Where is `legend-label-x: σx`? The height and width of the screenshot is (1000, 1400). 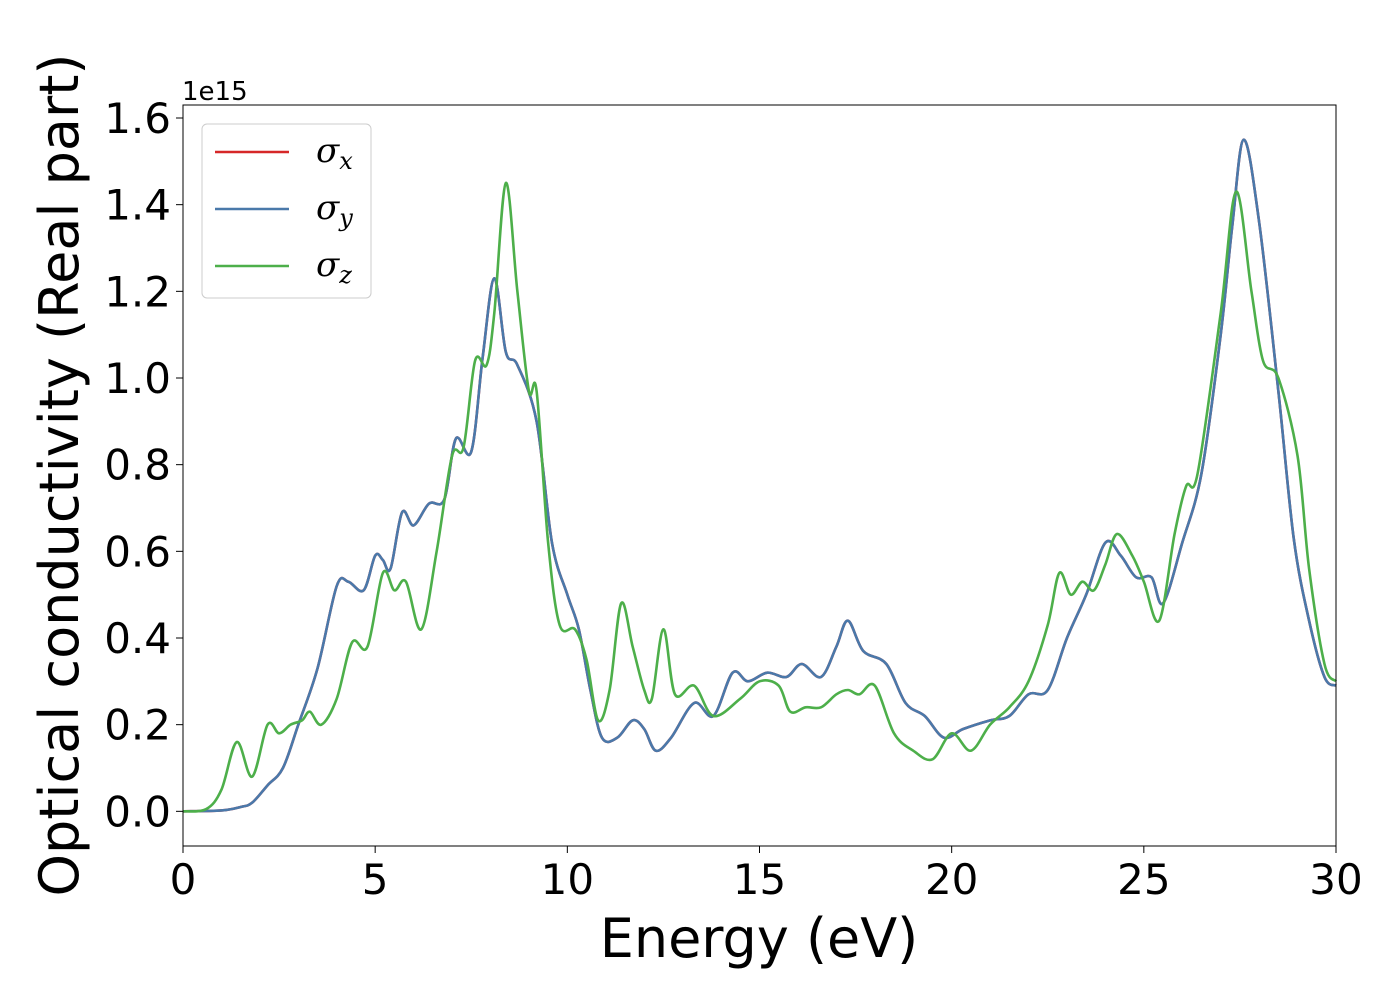
legend-label-x: σx is located at coordinates (334, 153).